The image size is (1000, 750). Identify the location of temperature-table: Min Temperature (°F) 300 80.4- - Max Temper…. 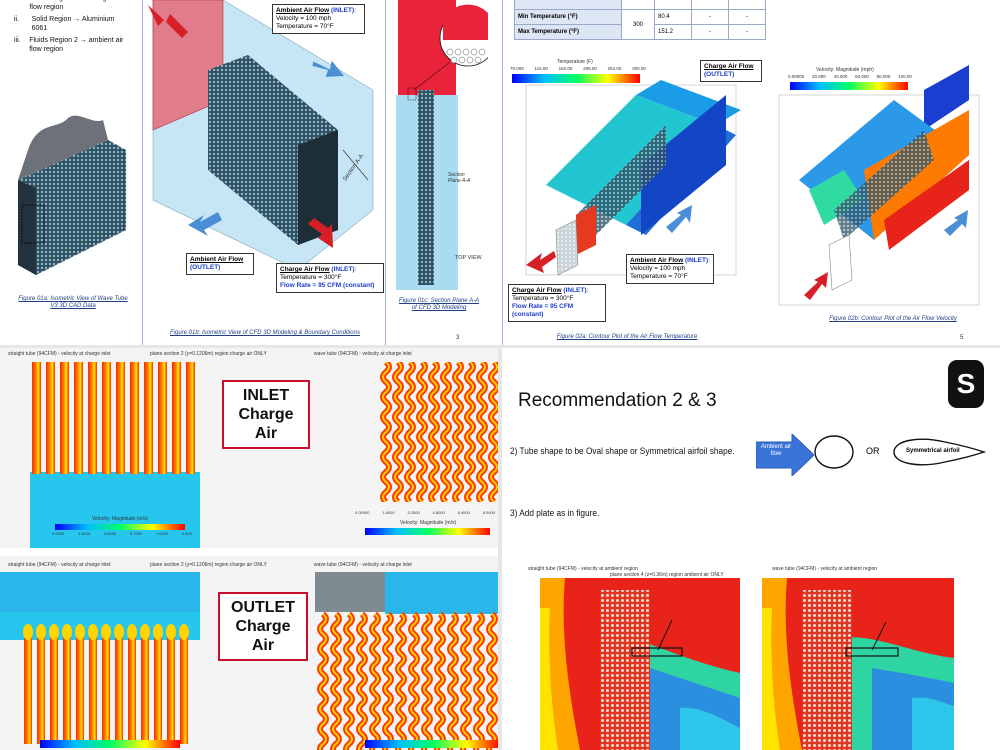
(640, 20).